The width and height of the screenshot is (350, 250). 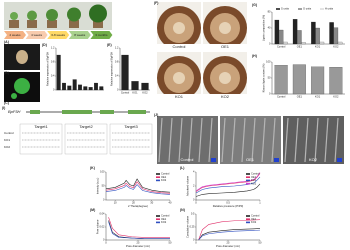 I want to click on y-tick-label: 0.8, so click(x=53, y=62).